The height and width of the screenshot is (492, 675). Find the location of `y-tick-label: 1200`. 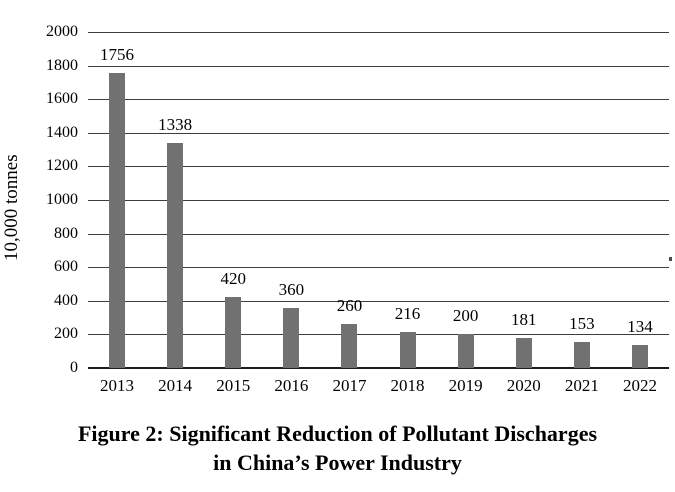

y-tick-label: 1200 is located at coordinates (62, 166).